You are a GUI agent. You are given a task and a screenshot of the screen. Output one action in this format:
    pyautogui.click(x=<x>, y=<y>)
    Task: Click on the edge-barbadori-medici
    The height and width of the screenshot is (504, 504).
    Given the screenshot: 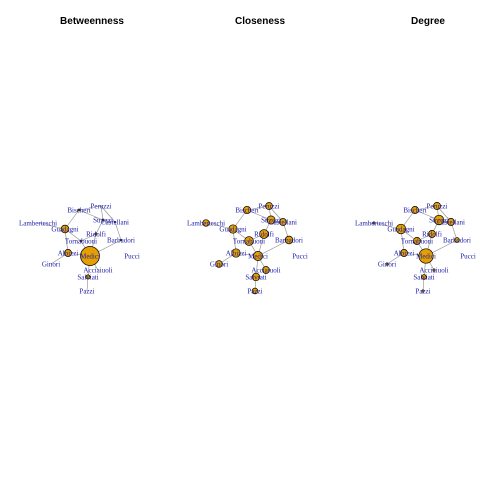 What is the action you would take?
    pyautogui.click(x=273, y=248)
    